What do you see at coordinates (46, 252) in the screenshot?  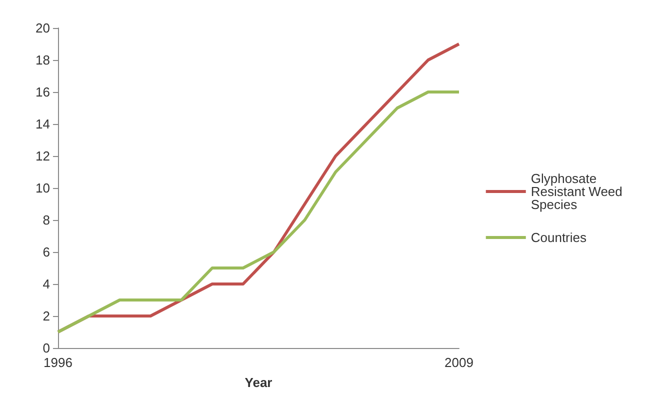 I see `y-tick-label: 6` at bounding box center [46, 252].